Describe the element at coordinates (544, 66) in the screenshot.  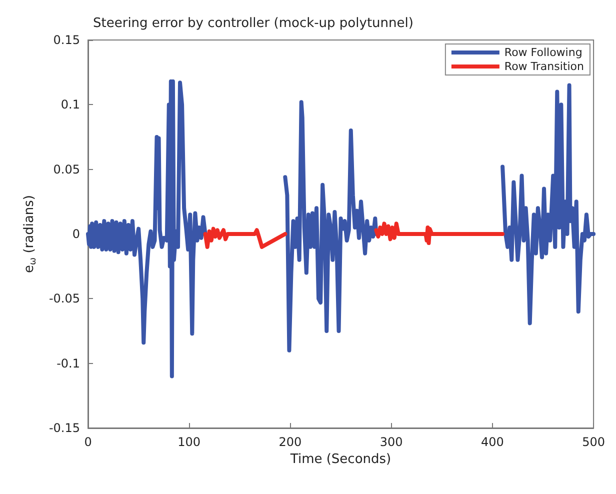
I see `legend-label: Row Transition` at that location.